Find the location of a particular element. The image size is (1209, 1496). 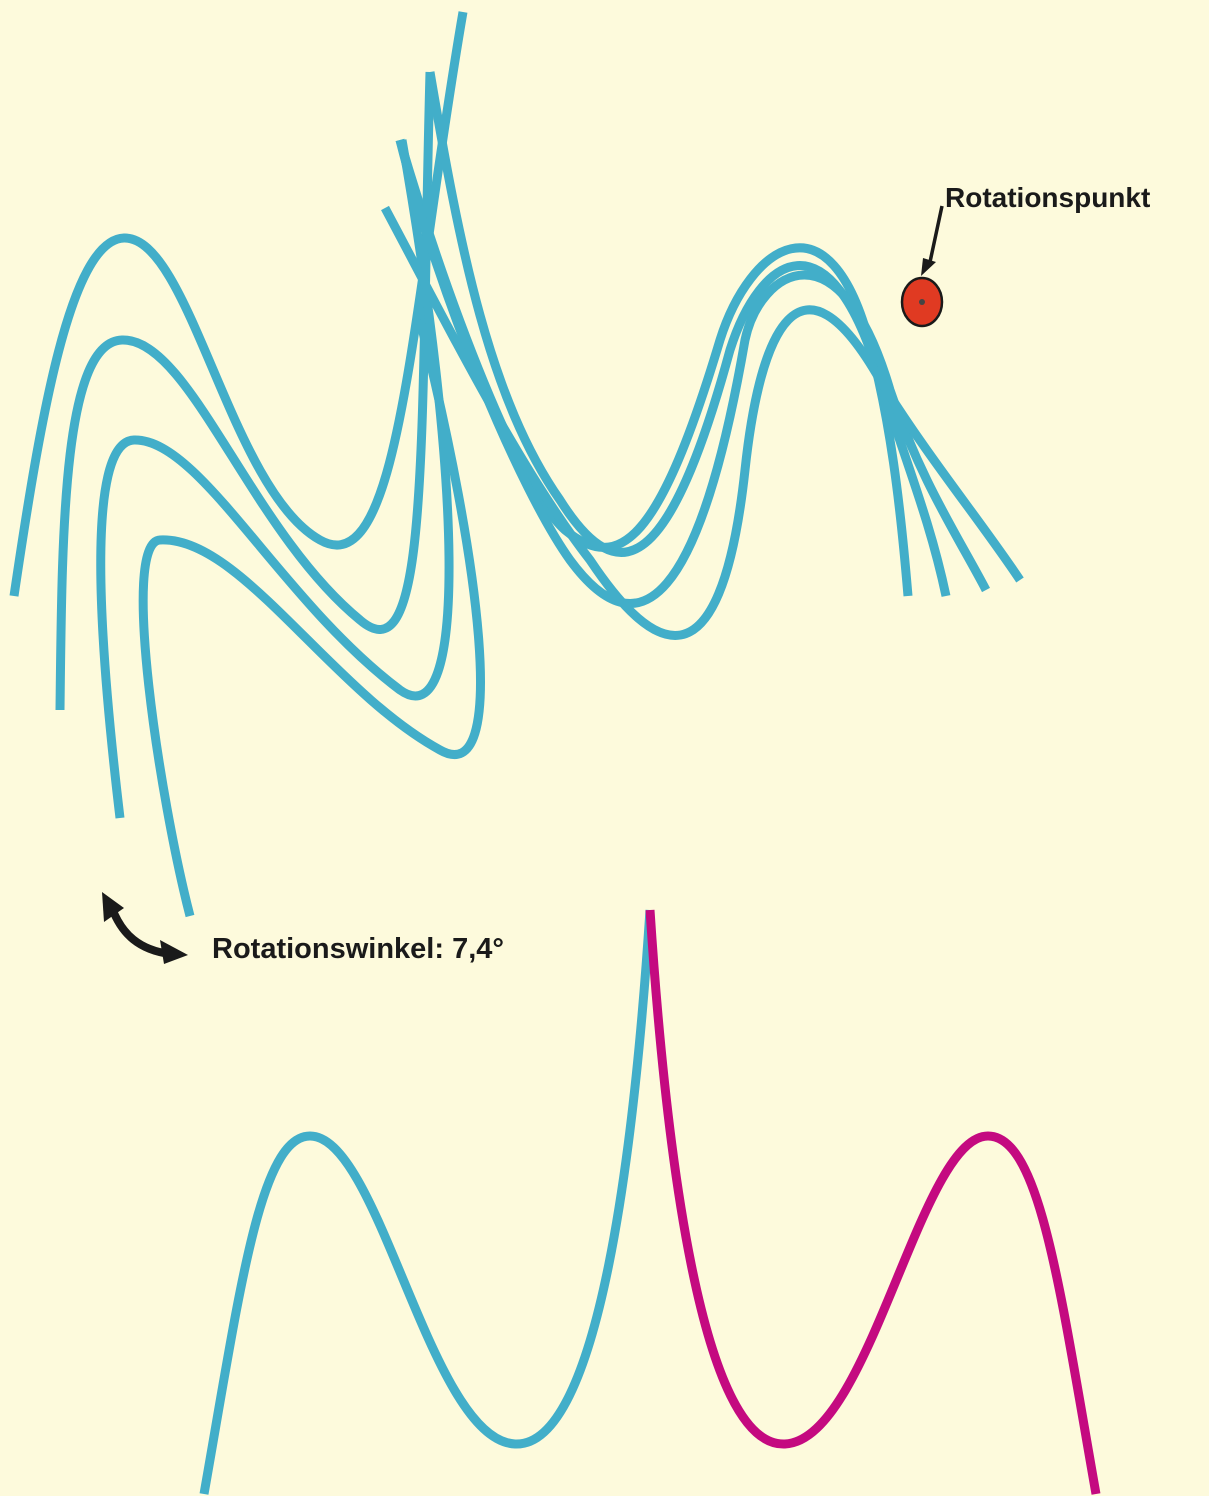

pivot-arrowhead-icon is located at coordinates (928, 267).